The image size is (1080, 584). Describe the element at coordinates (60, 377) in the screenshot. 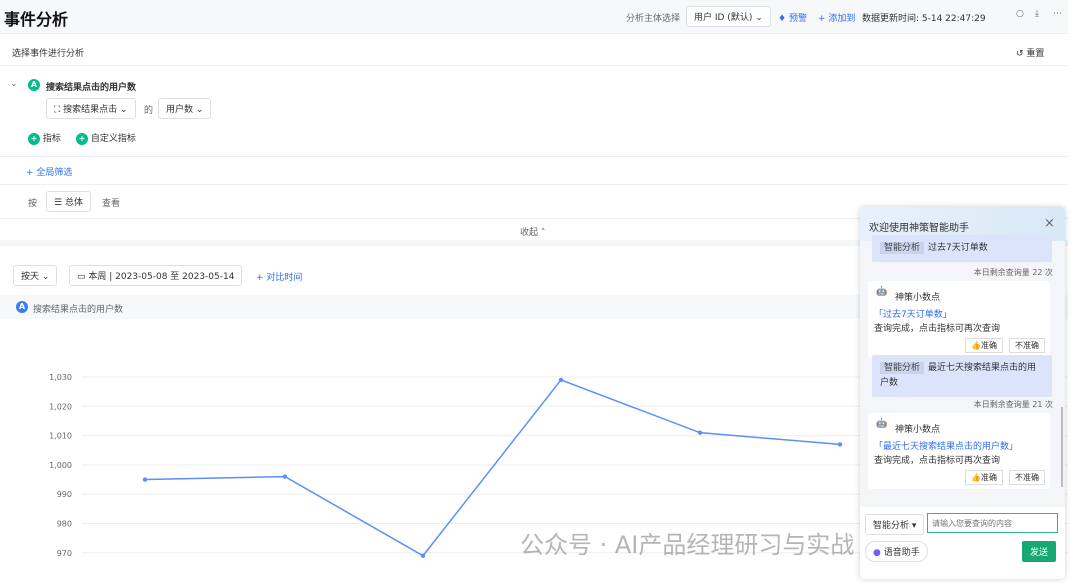

I see `y-tick-label: 1,030` at that location.